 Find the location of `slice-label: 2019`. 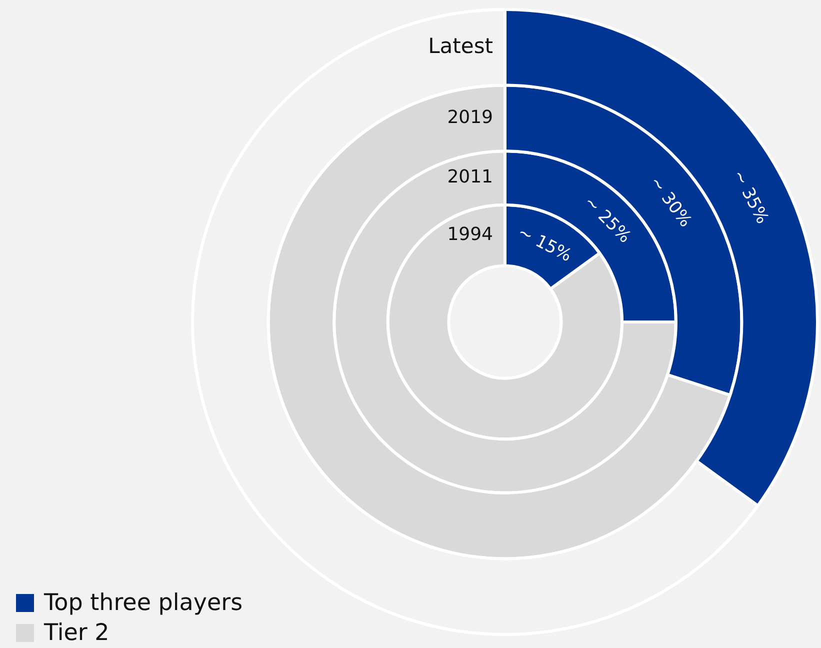

slice-label: 2019 is located at coordinates (470, 117).